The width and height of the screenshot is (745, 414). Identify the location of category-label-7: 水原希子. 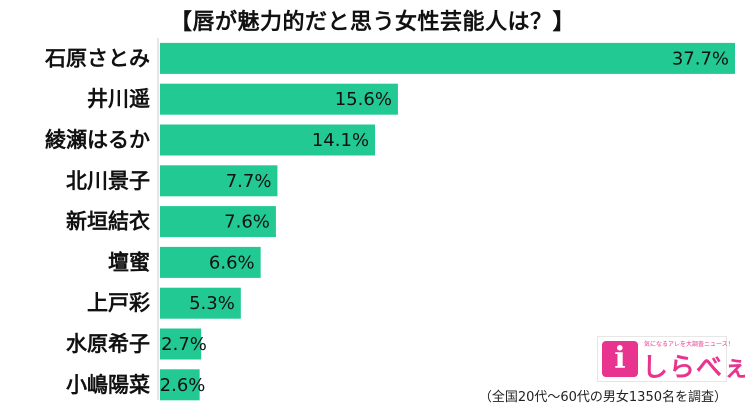
(108, 344).